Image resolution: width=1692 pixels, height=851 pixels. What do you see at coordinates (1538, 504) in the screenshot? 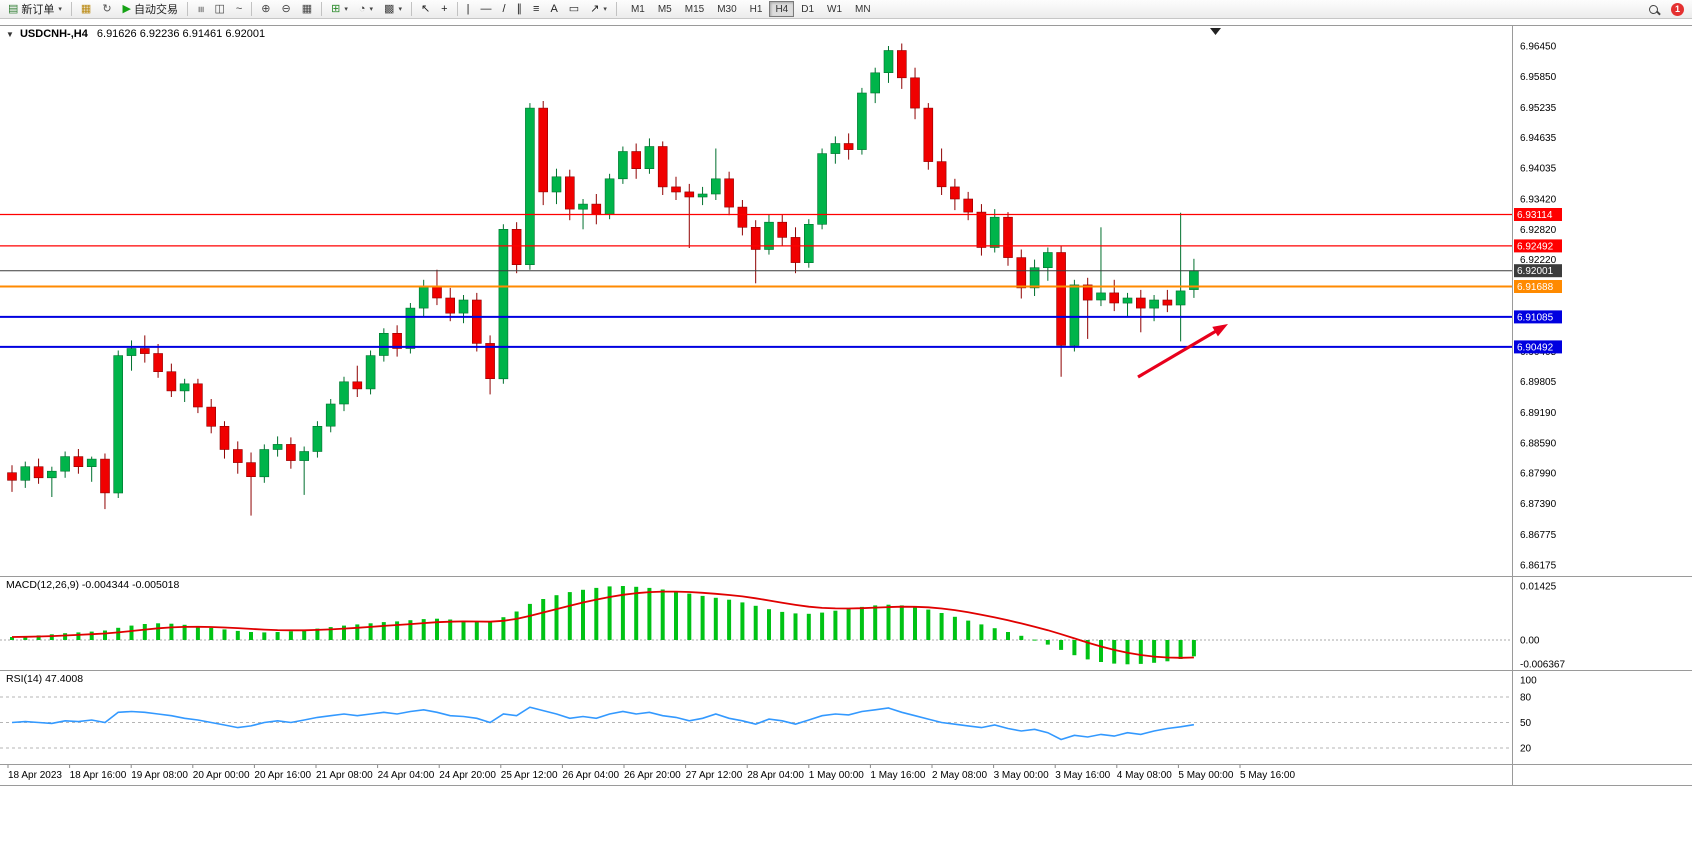
I see `price-axis-label: 6.87390` at bounding box center [1538, 504].